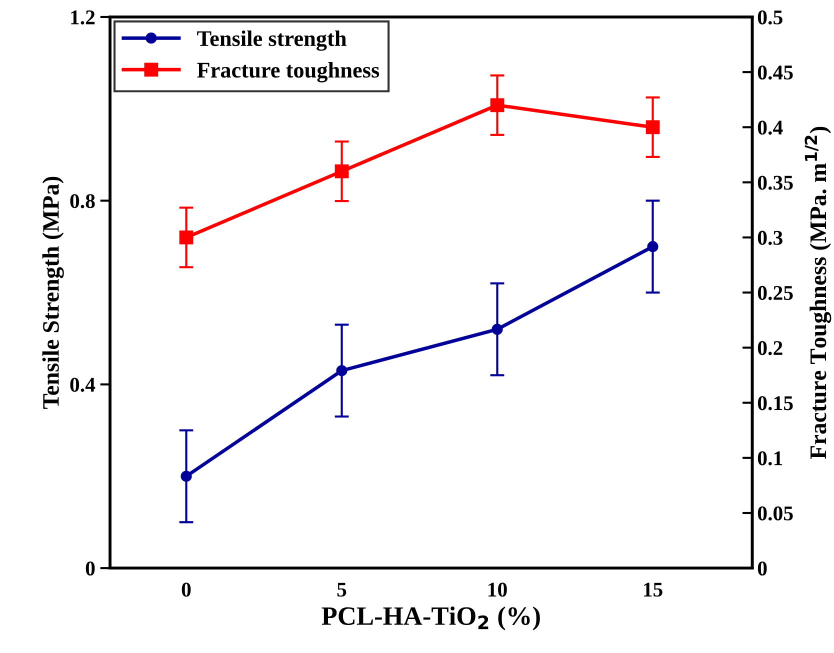  What do you see at coordinates (770, 237) in the screenshot?
I see `y2-tick-label: 0.3` at bounding box center [770, 237].